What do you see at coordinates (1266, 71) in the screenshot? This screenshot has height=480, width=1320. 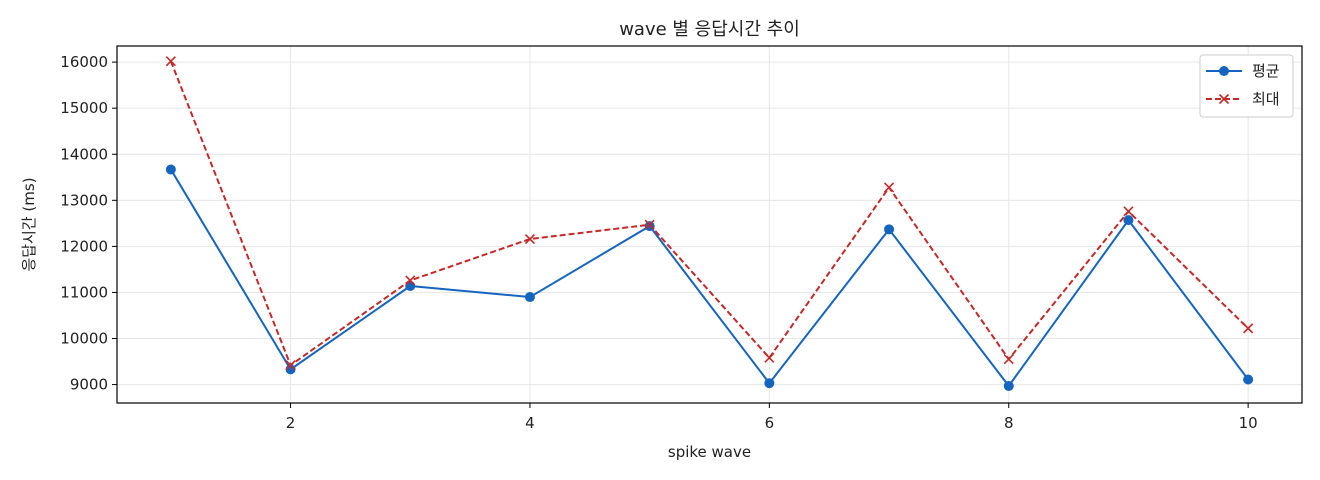 I see `legend-label: 평균` at bounding box center [1266, 71].